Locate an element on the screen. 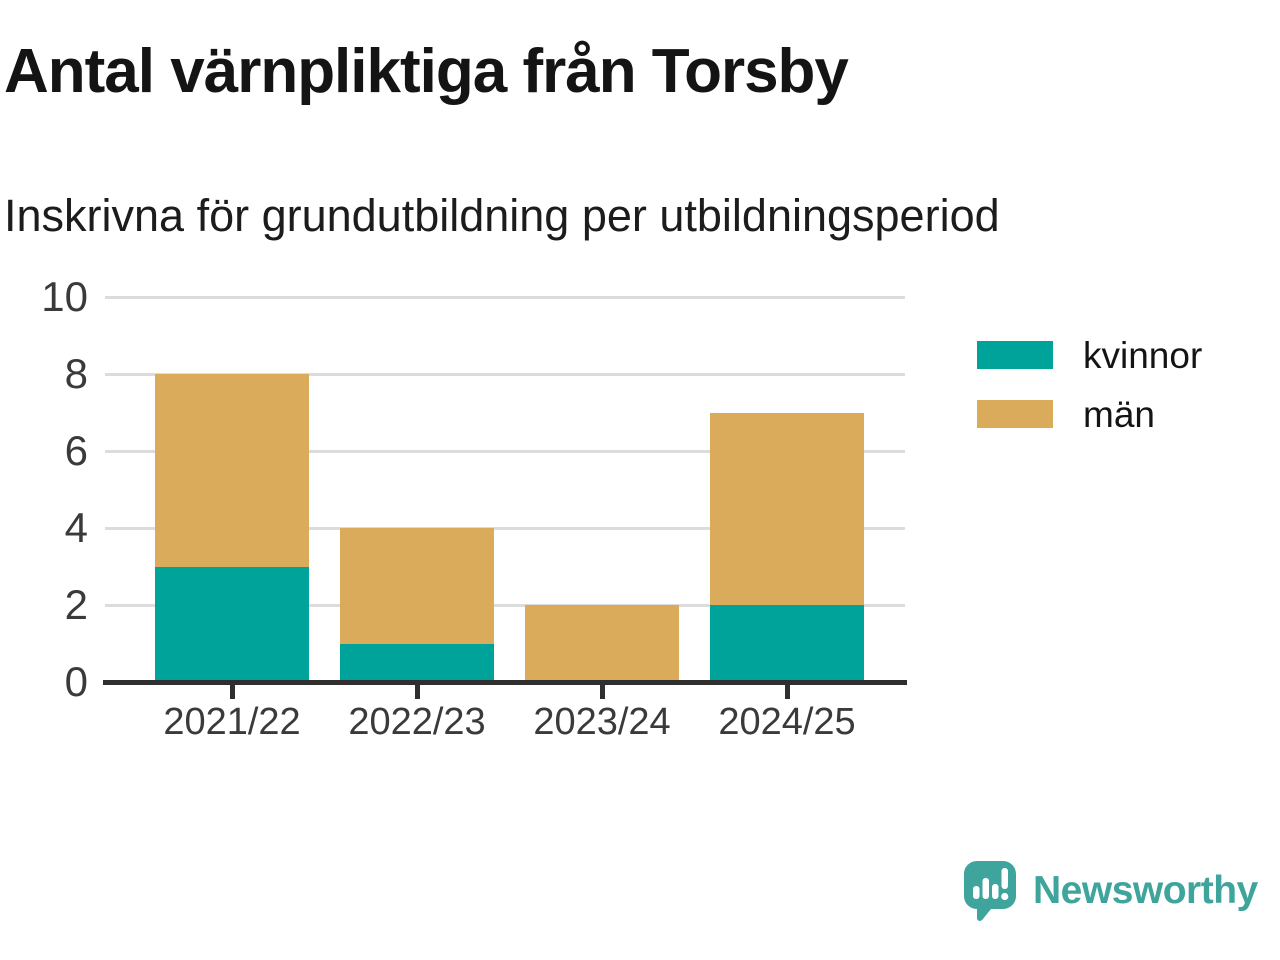 Image resolution: width=1280 pixels, height=960 pixels. x-tick-label: 2024/25 is located at coordinates (787, 722).